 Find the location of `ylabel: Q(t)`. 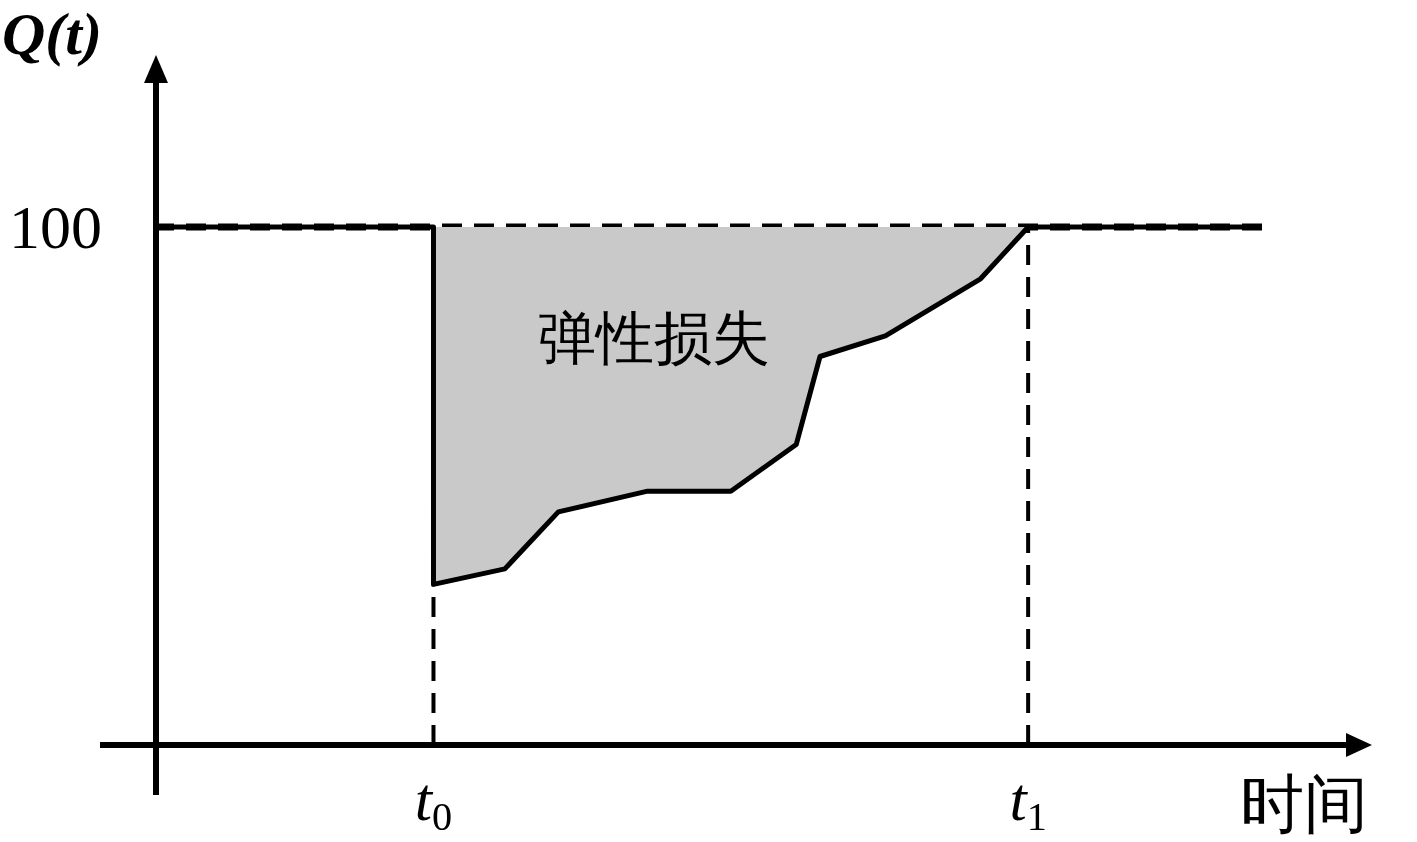

ylabel: Q(t) is located at coordinates (52, 34).